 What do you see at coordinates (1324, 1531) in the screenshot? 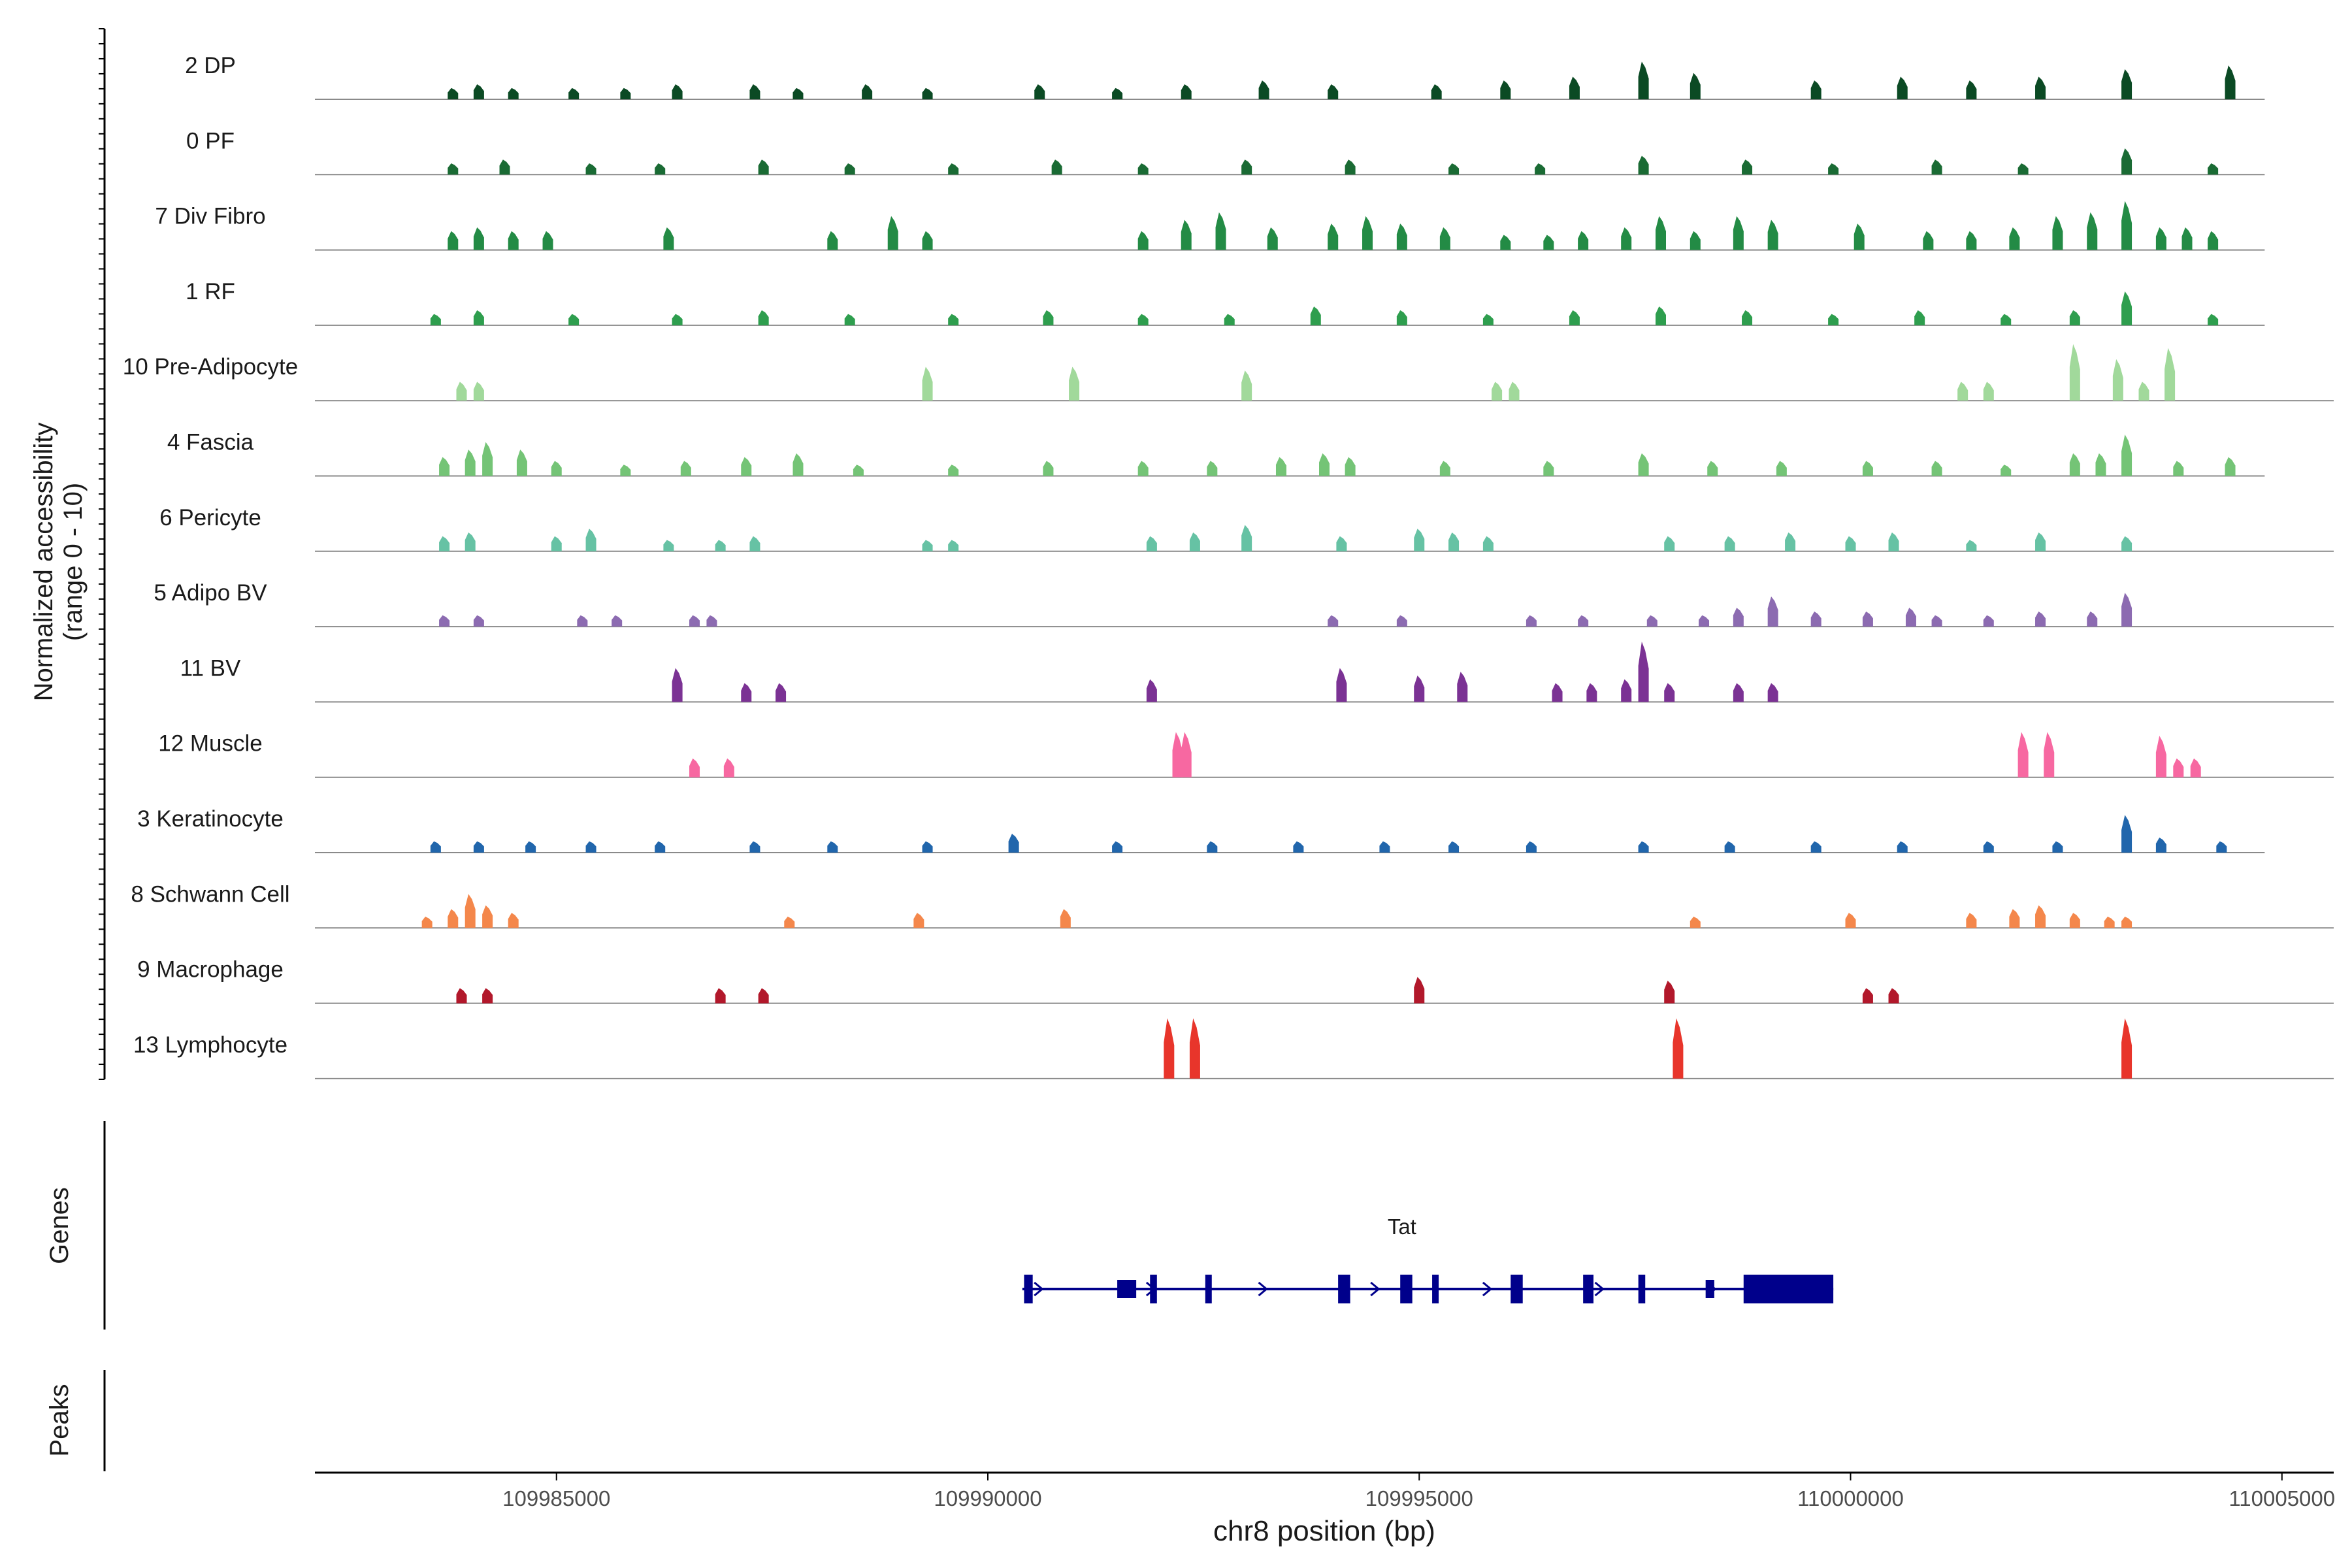
I see `x-axis-title: chr8 position (bp)` at bounding box center [1324, 1531].